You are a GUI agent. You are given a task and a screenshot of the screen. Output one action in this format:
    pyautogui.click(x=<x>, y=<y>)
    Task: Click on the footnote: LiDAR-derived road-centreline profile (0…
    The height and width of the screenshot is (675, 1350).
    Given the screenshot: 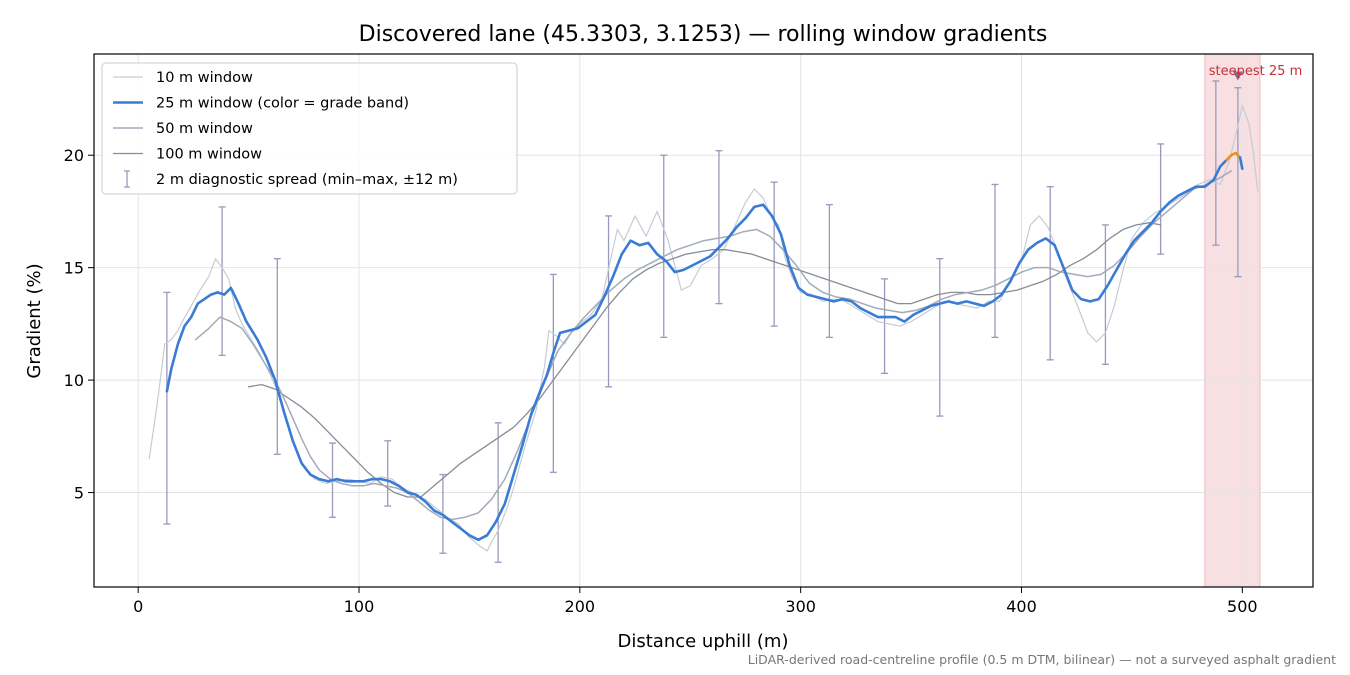 What is the action you would take?
    pyautogui.click(x=1042, y=659)
    